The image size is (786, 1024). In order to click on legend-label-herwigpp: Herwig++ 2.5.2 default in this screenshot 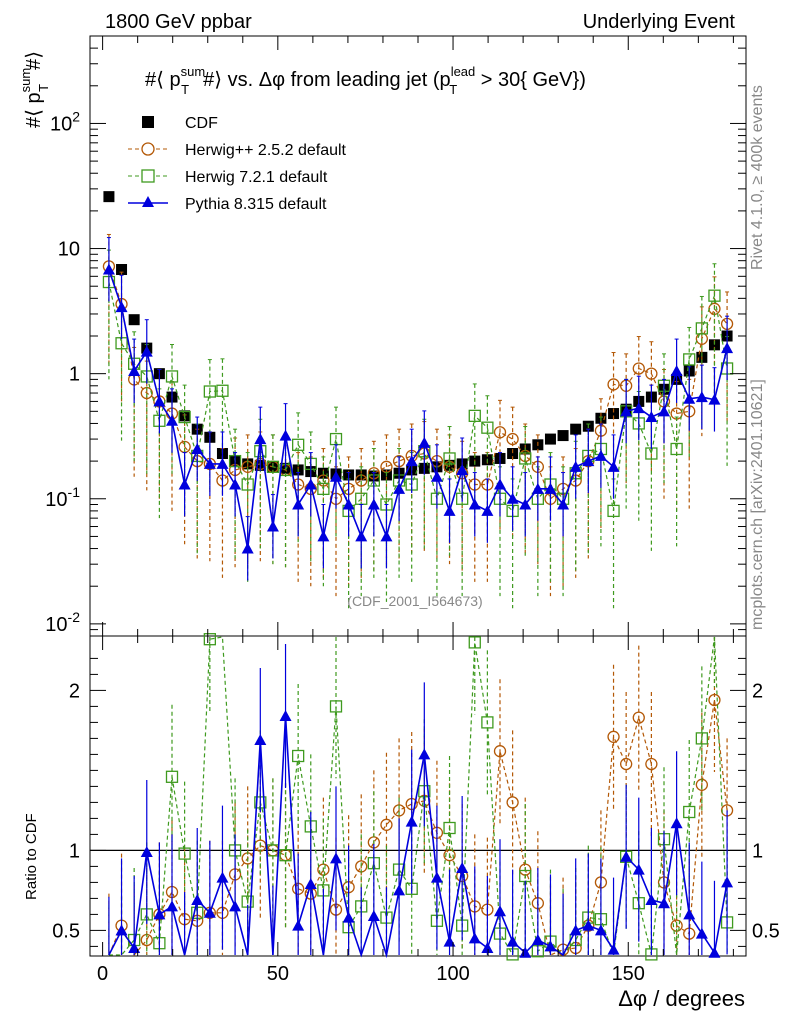, I will do `click(266, 150)`.